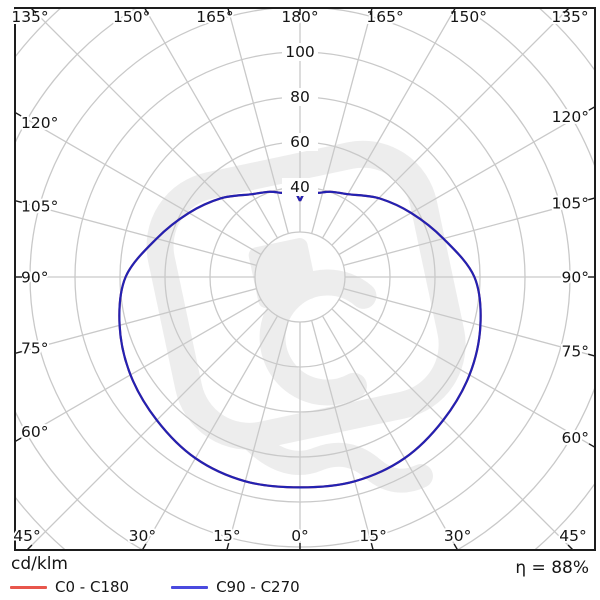 Image resolution: width=600 pixels, height=600 pixels. Describe the element at coordinates (29, 17) in the screenshot. I see `angle-label-135-left: 135°` at that location.